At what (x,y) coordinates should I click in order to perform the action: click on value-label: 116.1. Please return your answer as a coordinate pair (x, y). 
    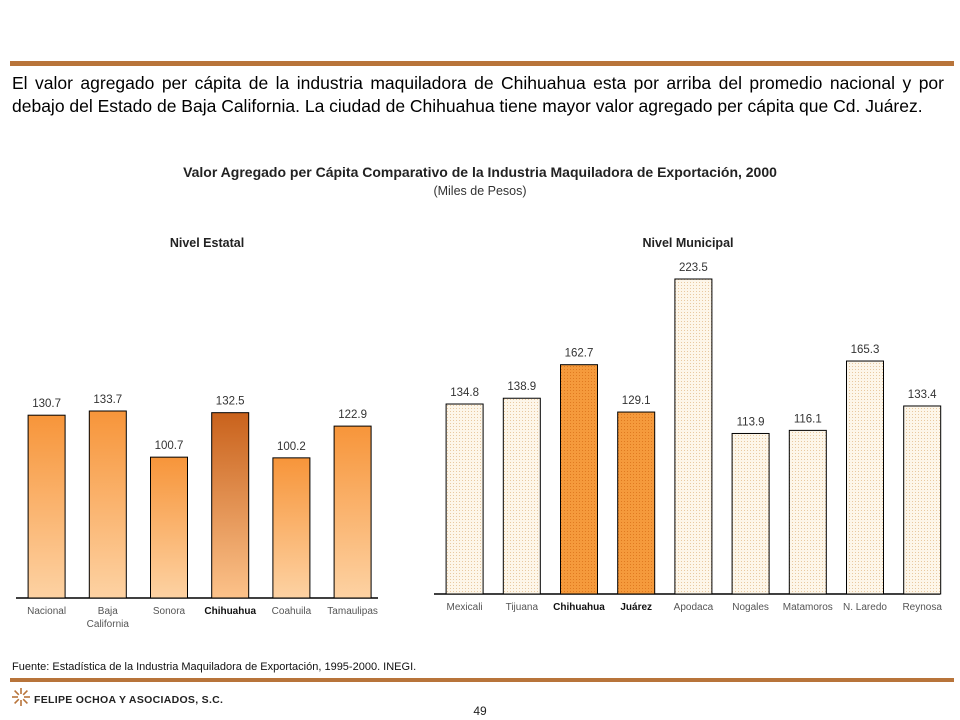
    Looking at the image, I should click on (808, 419).